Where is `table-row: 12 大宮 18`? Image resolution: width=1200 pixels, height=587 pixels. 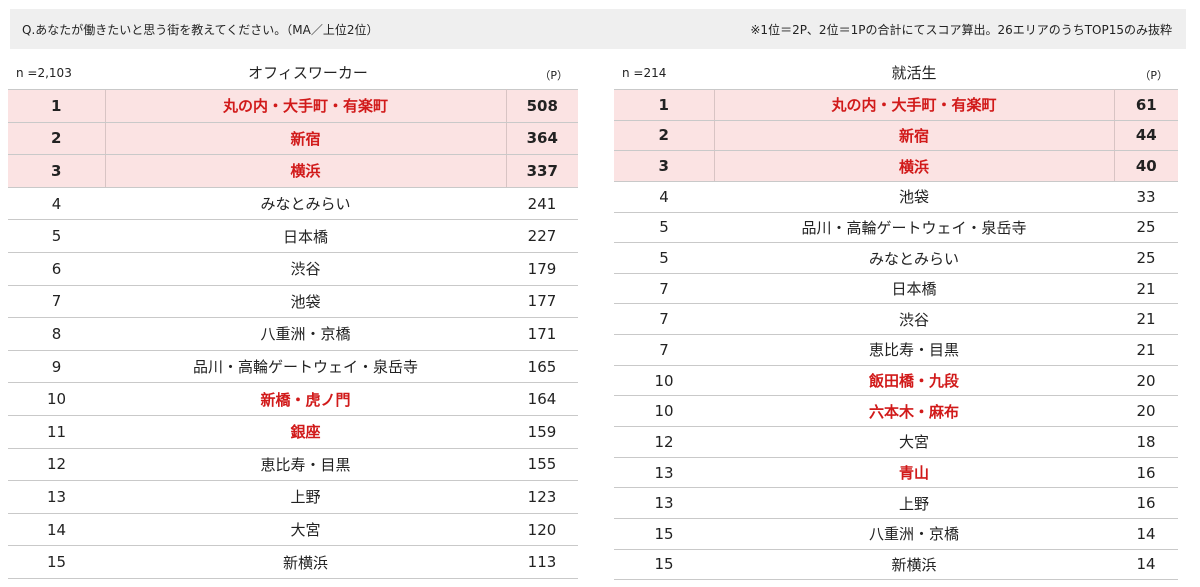 table-row: 12 大宮 18 is located at coordinates (896, 442).